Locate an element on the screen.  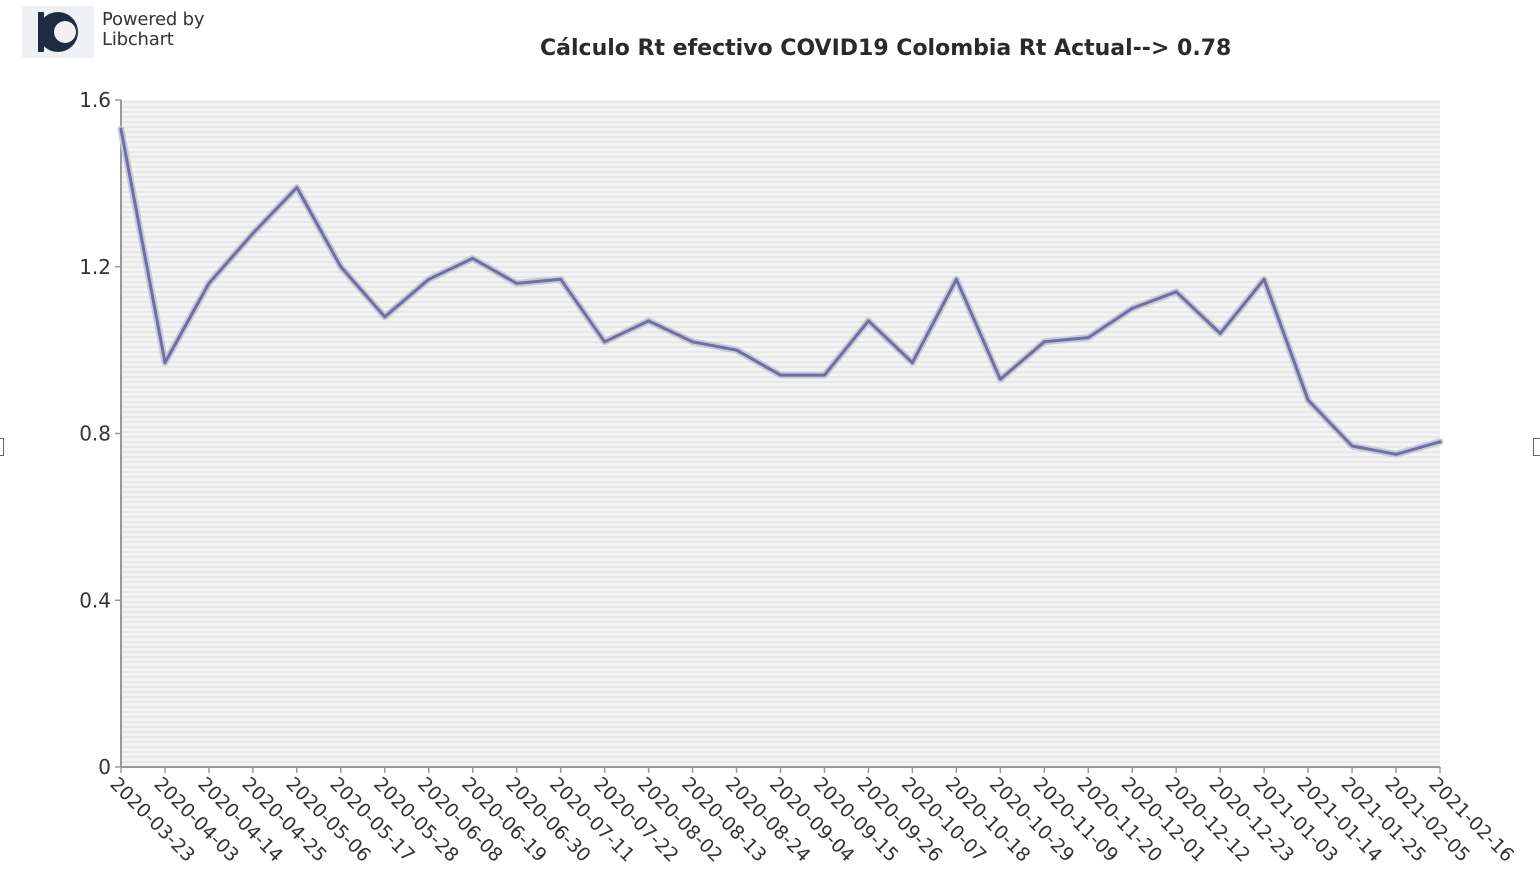
y-tick-label: 1.2 is located at coordinates (95, 267).